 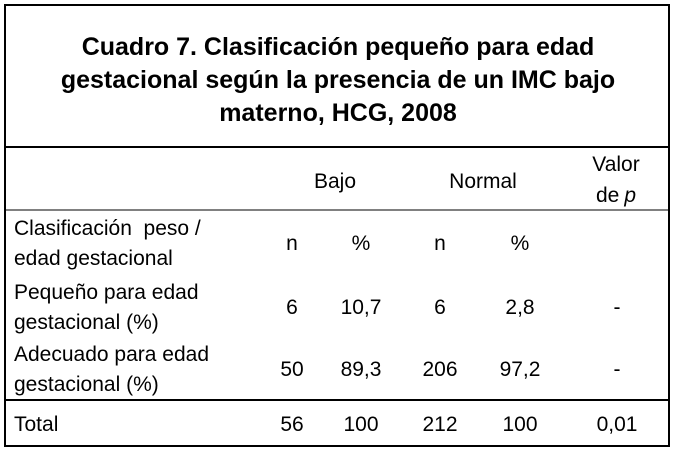 What do you see at coordinates (111, 354) in the screenshot?
I see `row-label: Adecuado para edad` at bounding box center [111, 354].